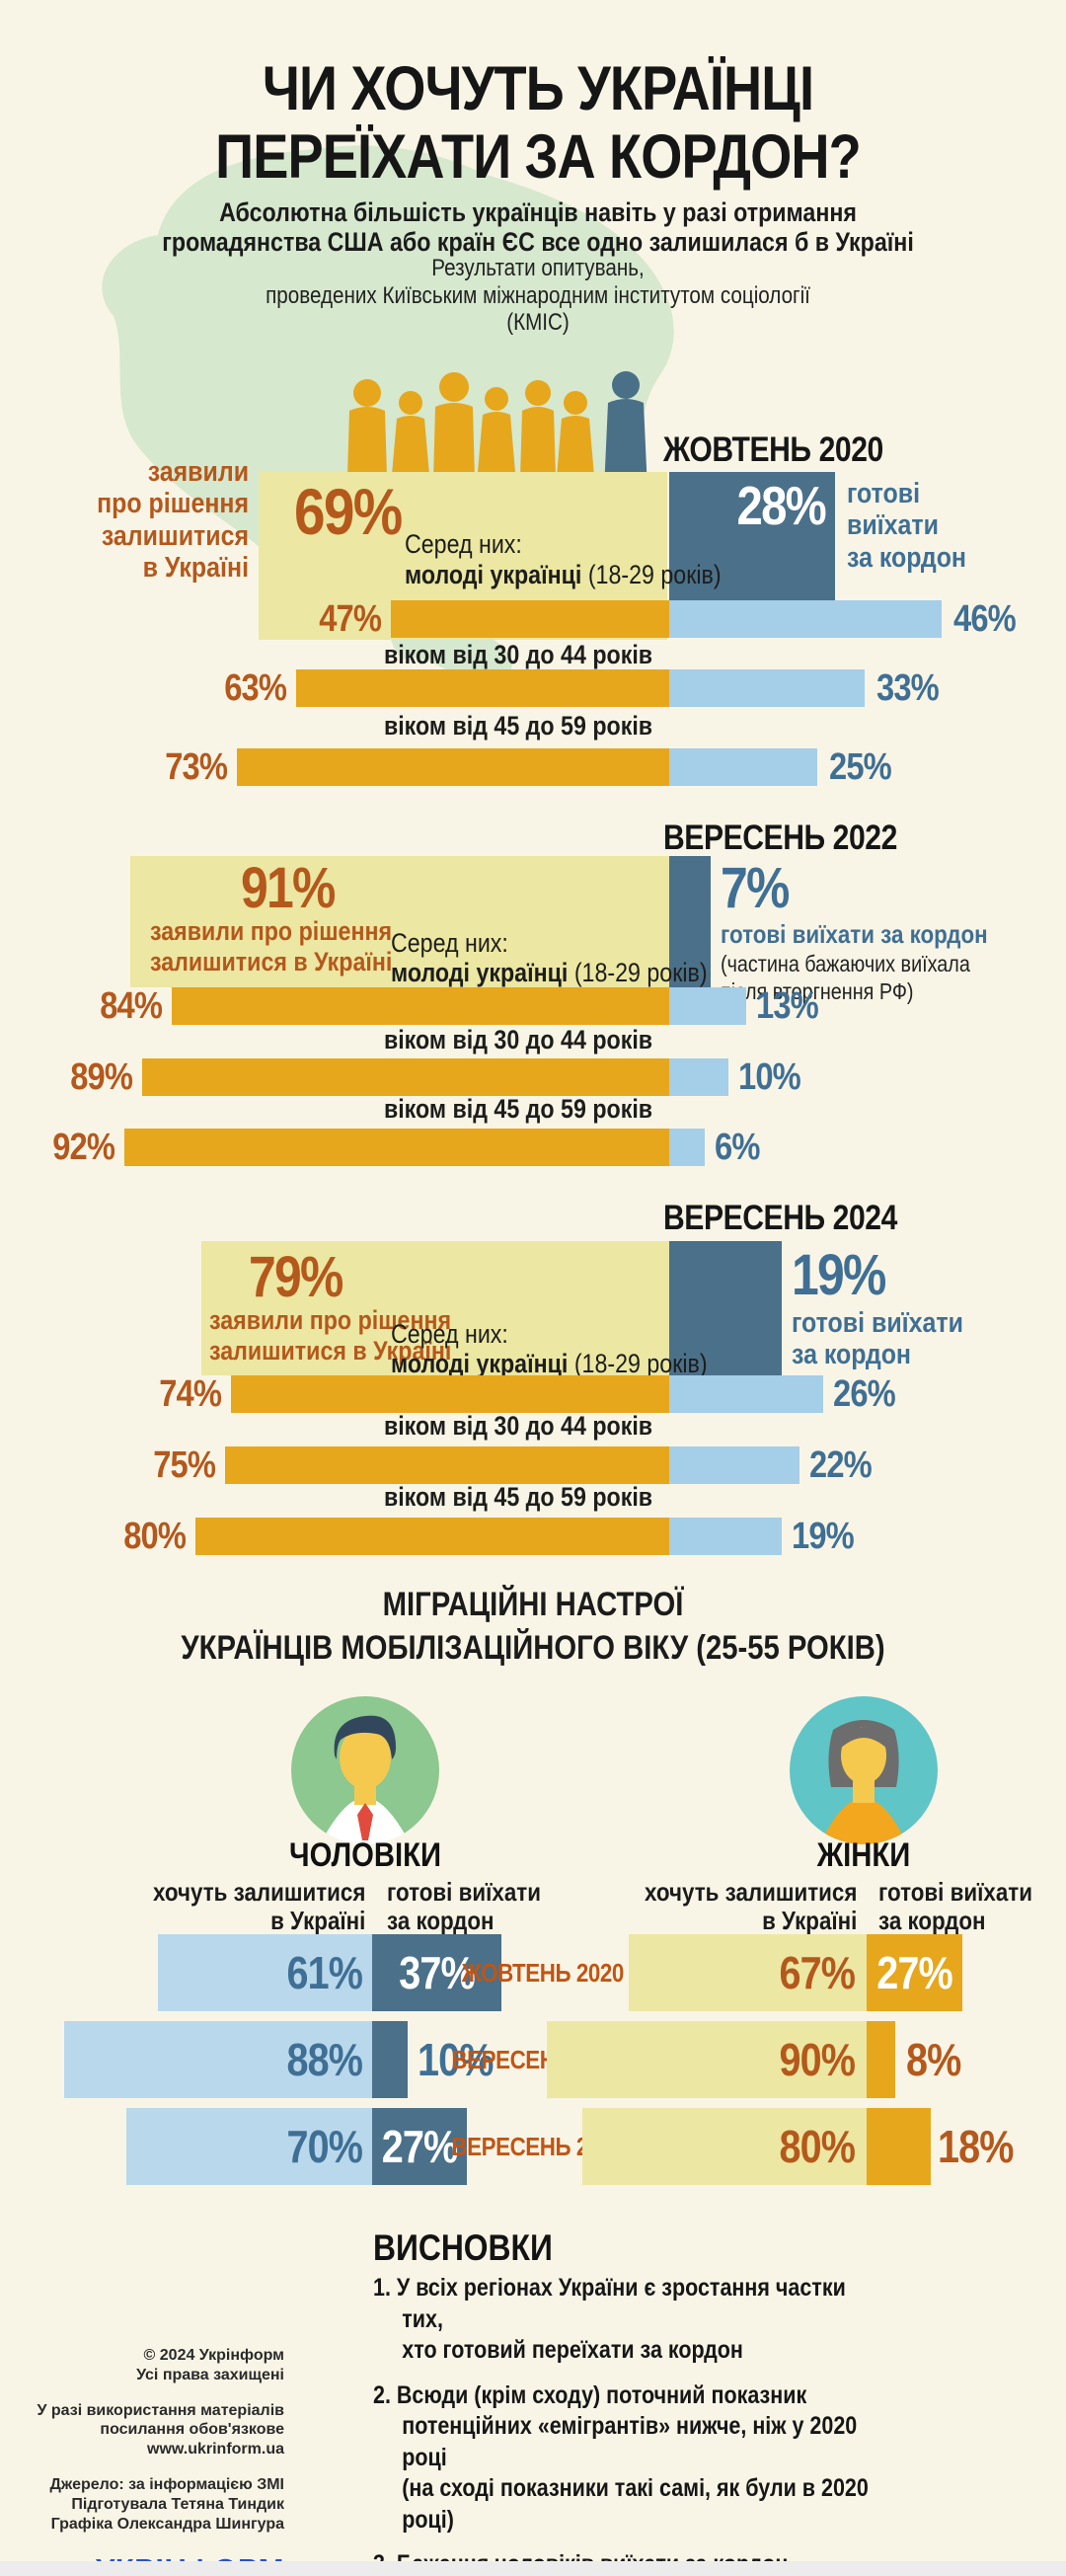  I want to click on women-stay-label: 67%, so click(817, 1972).